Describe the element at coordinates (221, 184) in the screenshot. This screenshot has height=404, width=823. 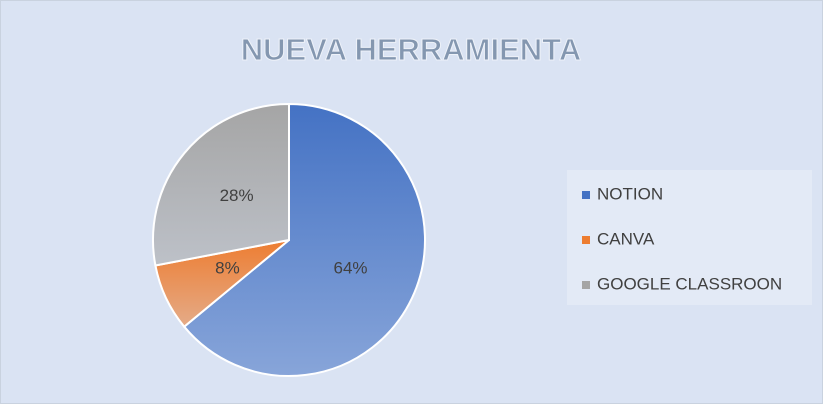
I see `pie-slice` at that location.